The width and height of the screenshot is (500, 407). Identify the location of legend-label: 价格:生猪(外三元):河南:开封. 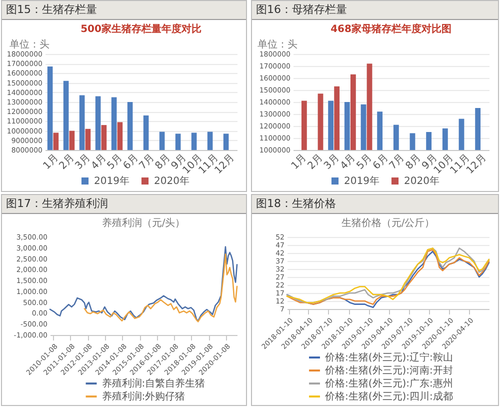
(388, 370).